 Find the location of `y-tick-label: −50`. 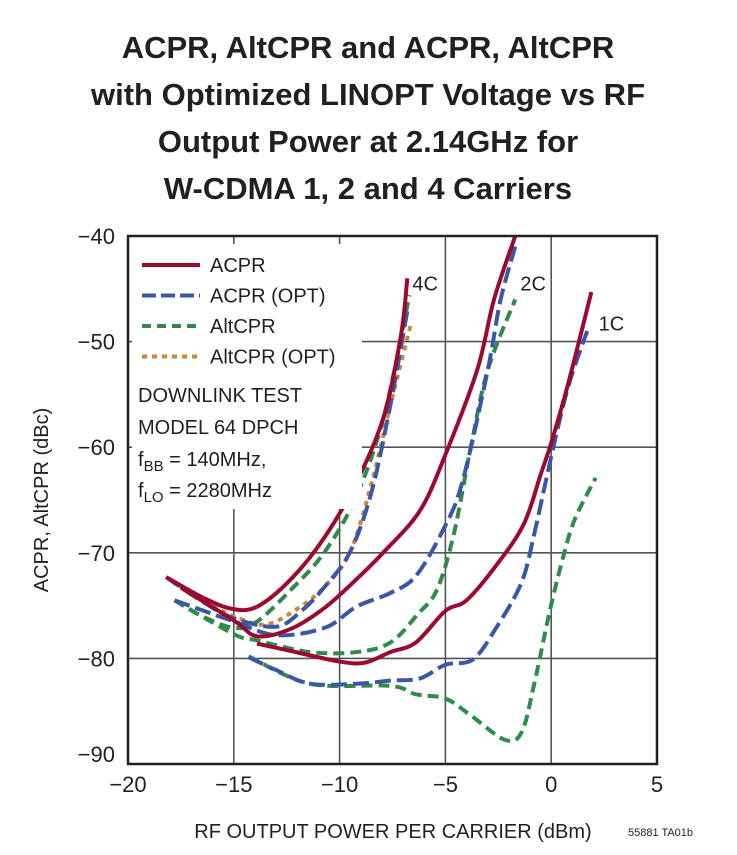

y-tick-label: −50 is located at coordinates (96, 342).